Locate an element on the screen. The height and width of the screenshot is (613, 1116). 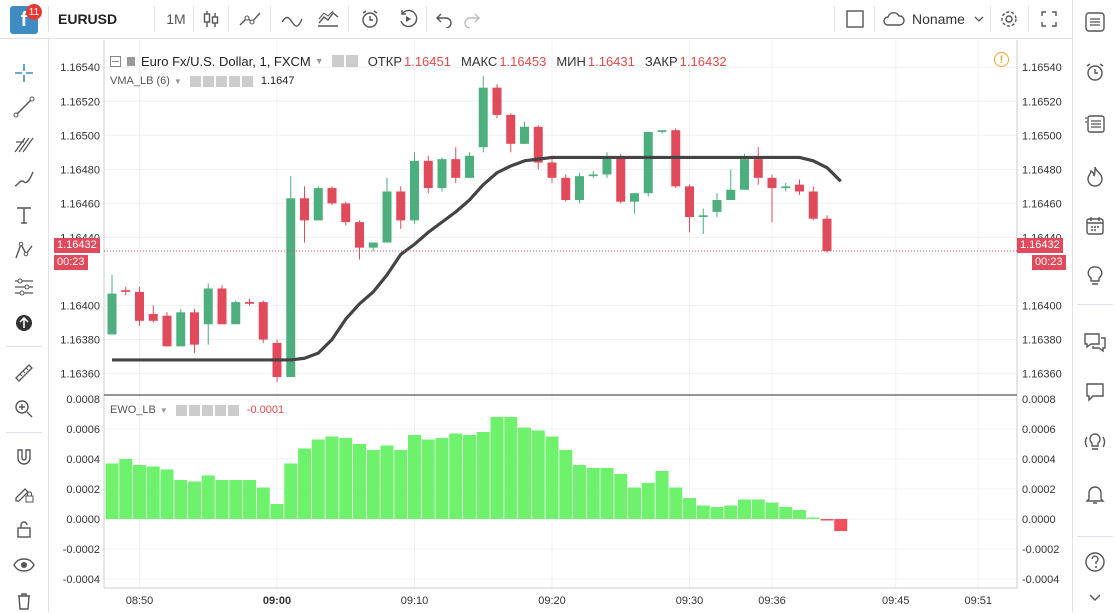
ewo-tick-right: 0.0000 is located at coordinates (1039, 520).